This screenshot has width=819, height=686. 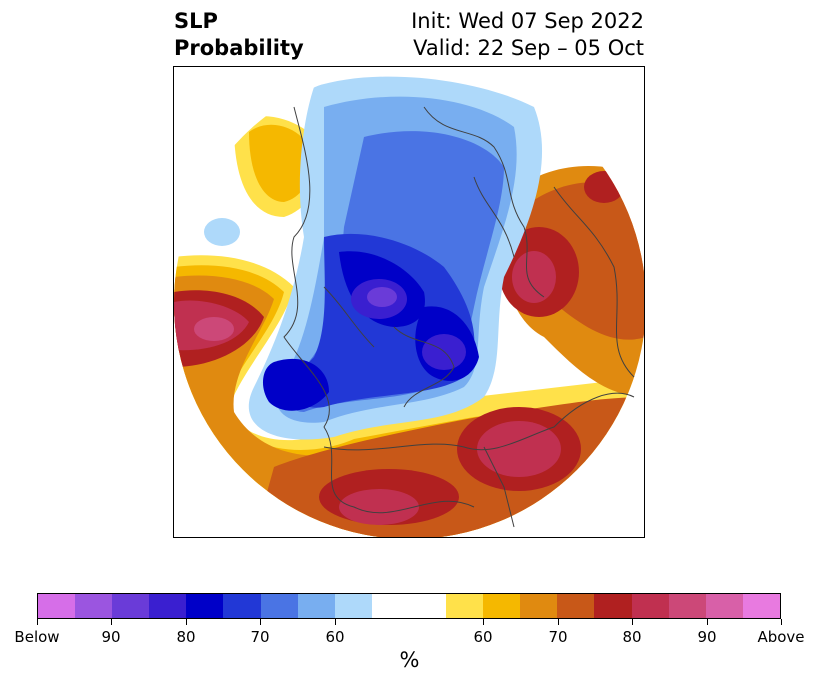 What do you see at coordinates (781, 637) in the screenshot?
I see `colorbar-tick-label: Above` at bounding box center [781, 637].